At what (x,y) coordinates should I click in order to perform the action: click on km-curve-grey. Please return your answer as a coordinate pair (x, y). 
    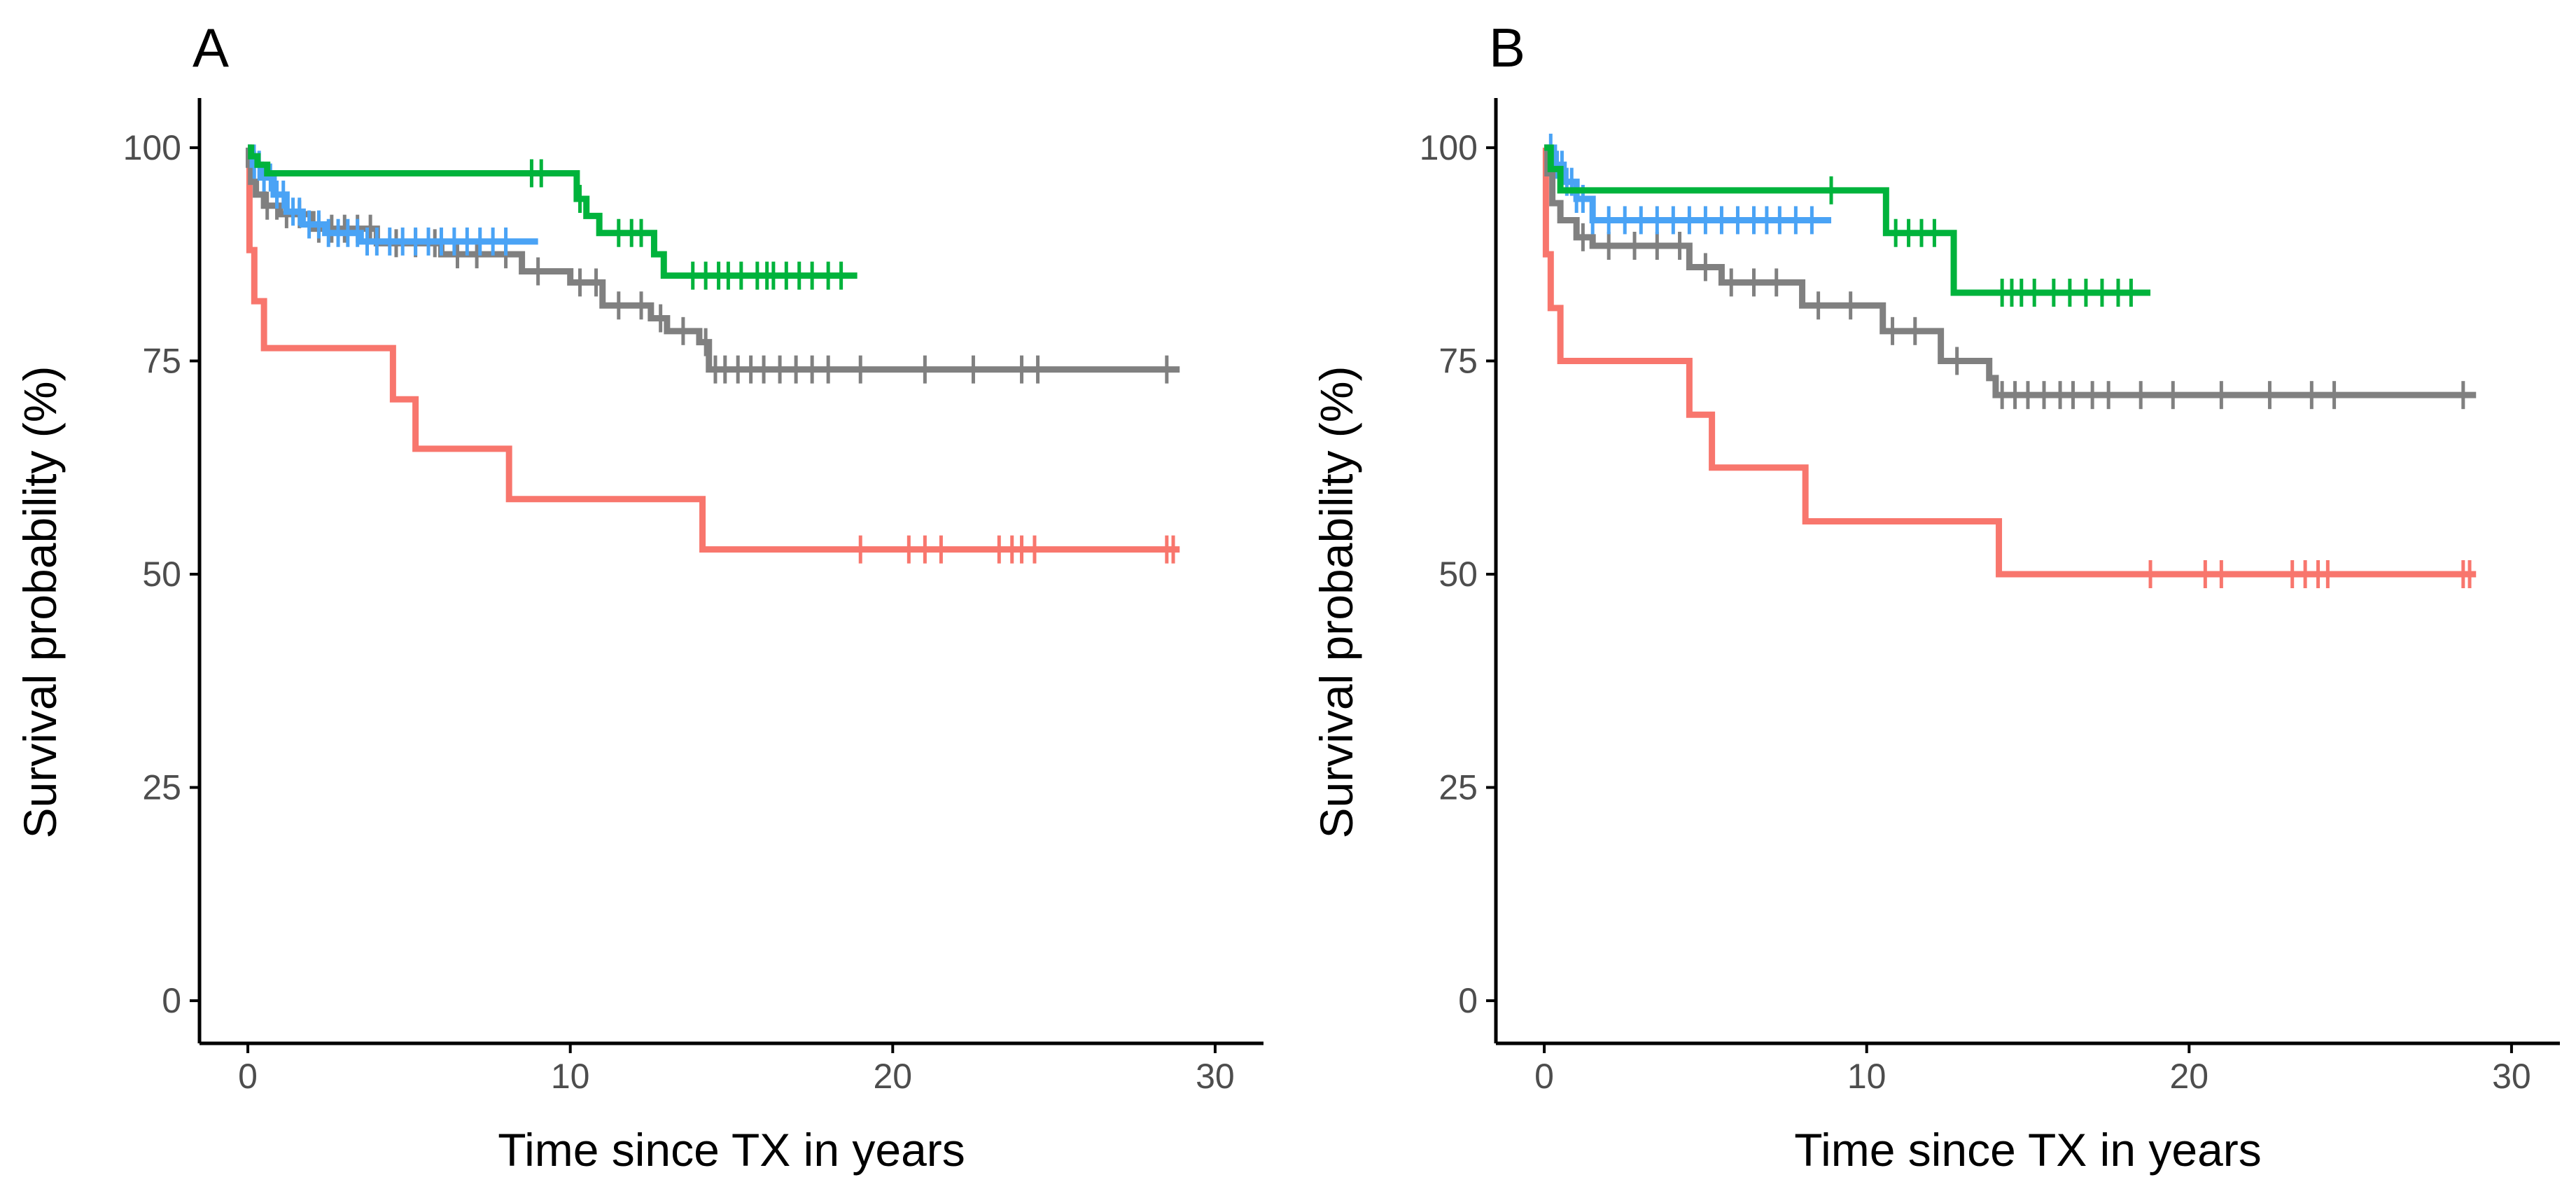
    Looking at the image, I should click on (712, 258).